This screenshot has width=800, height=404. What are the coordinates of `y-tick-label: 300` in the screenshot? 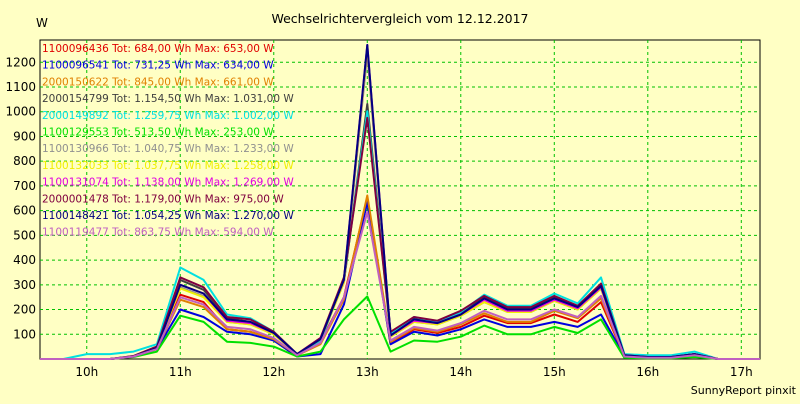 It's located at (24, 285).